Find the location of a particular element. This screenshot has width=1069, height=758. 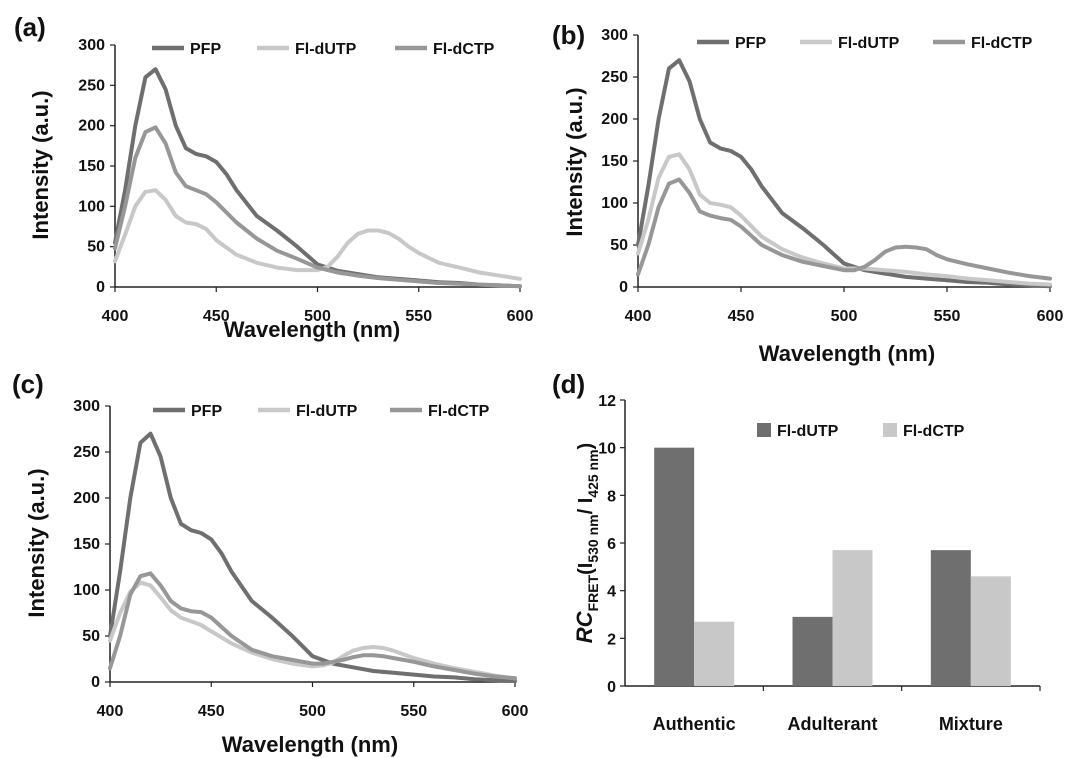

panel-label-c: (c) is located at coordinates (28, 384).